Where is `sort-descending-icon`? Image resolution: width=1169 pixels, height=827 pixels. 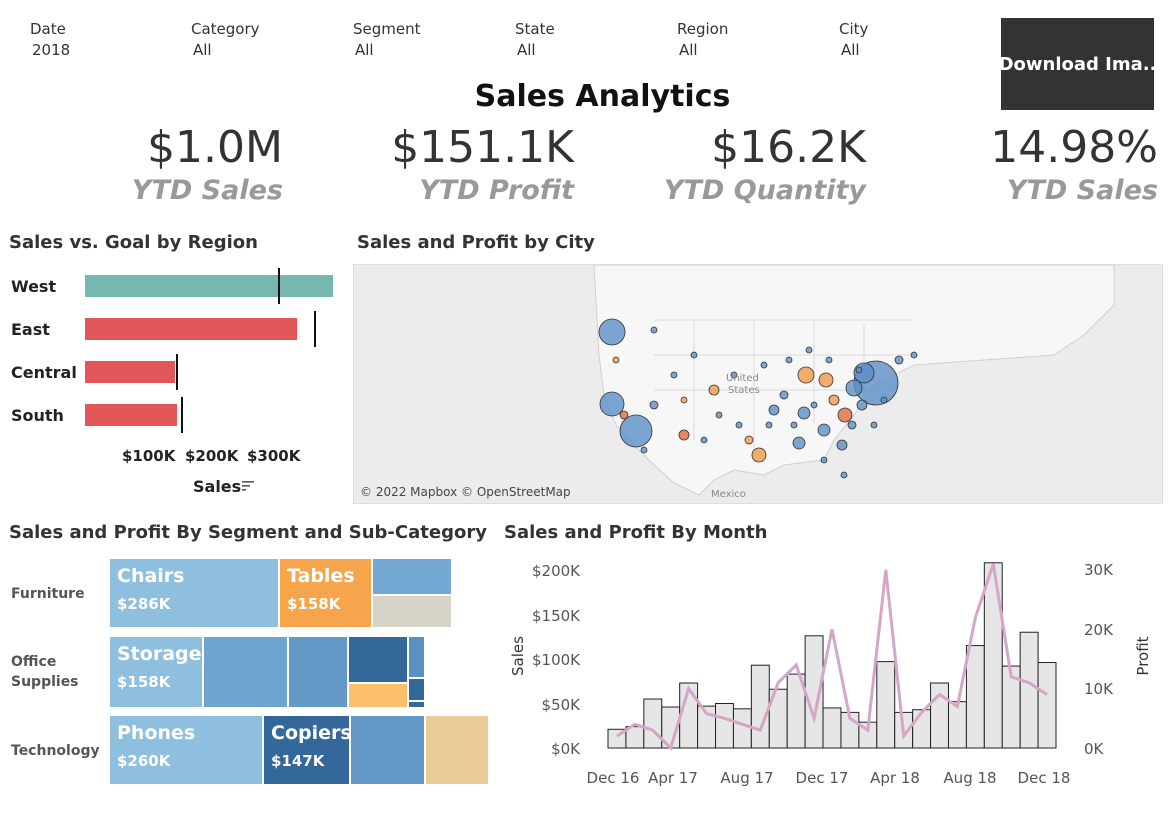 sort-descending-icon is located at coordinates (248, 486).